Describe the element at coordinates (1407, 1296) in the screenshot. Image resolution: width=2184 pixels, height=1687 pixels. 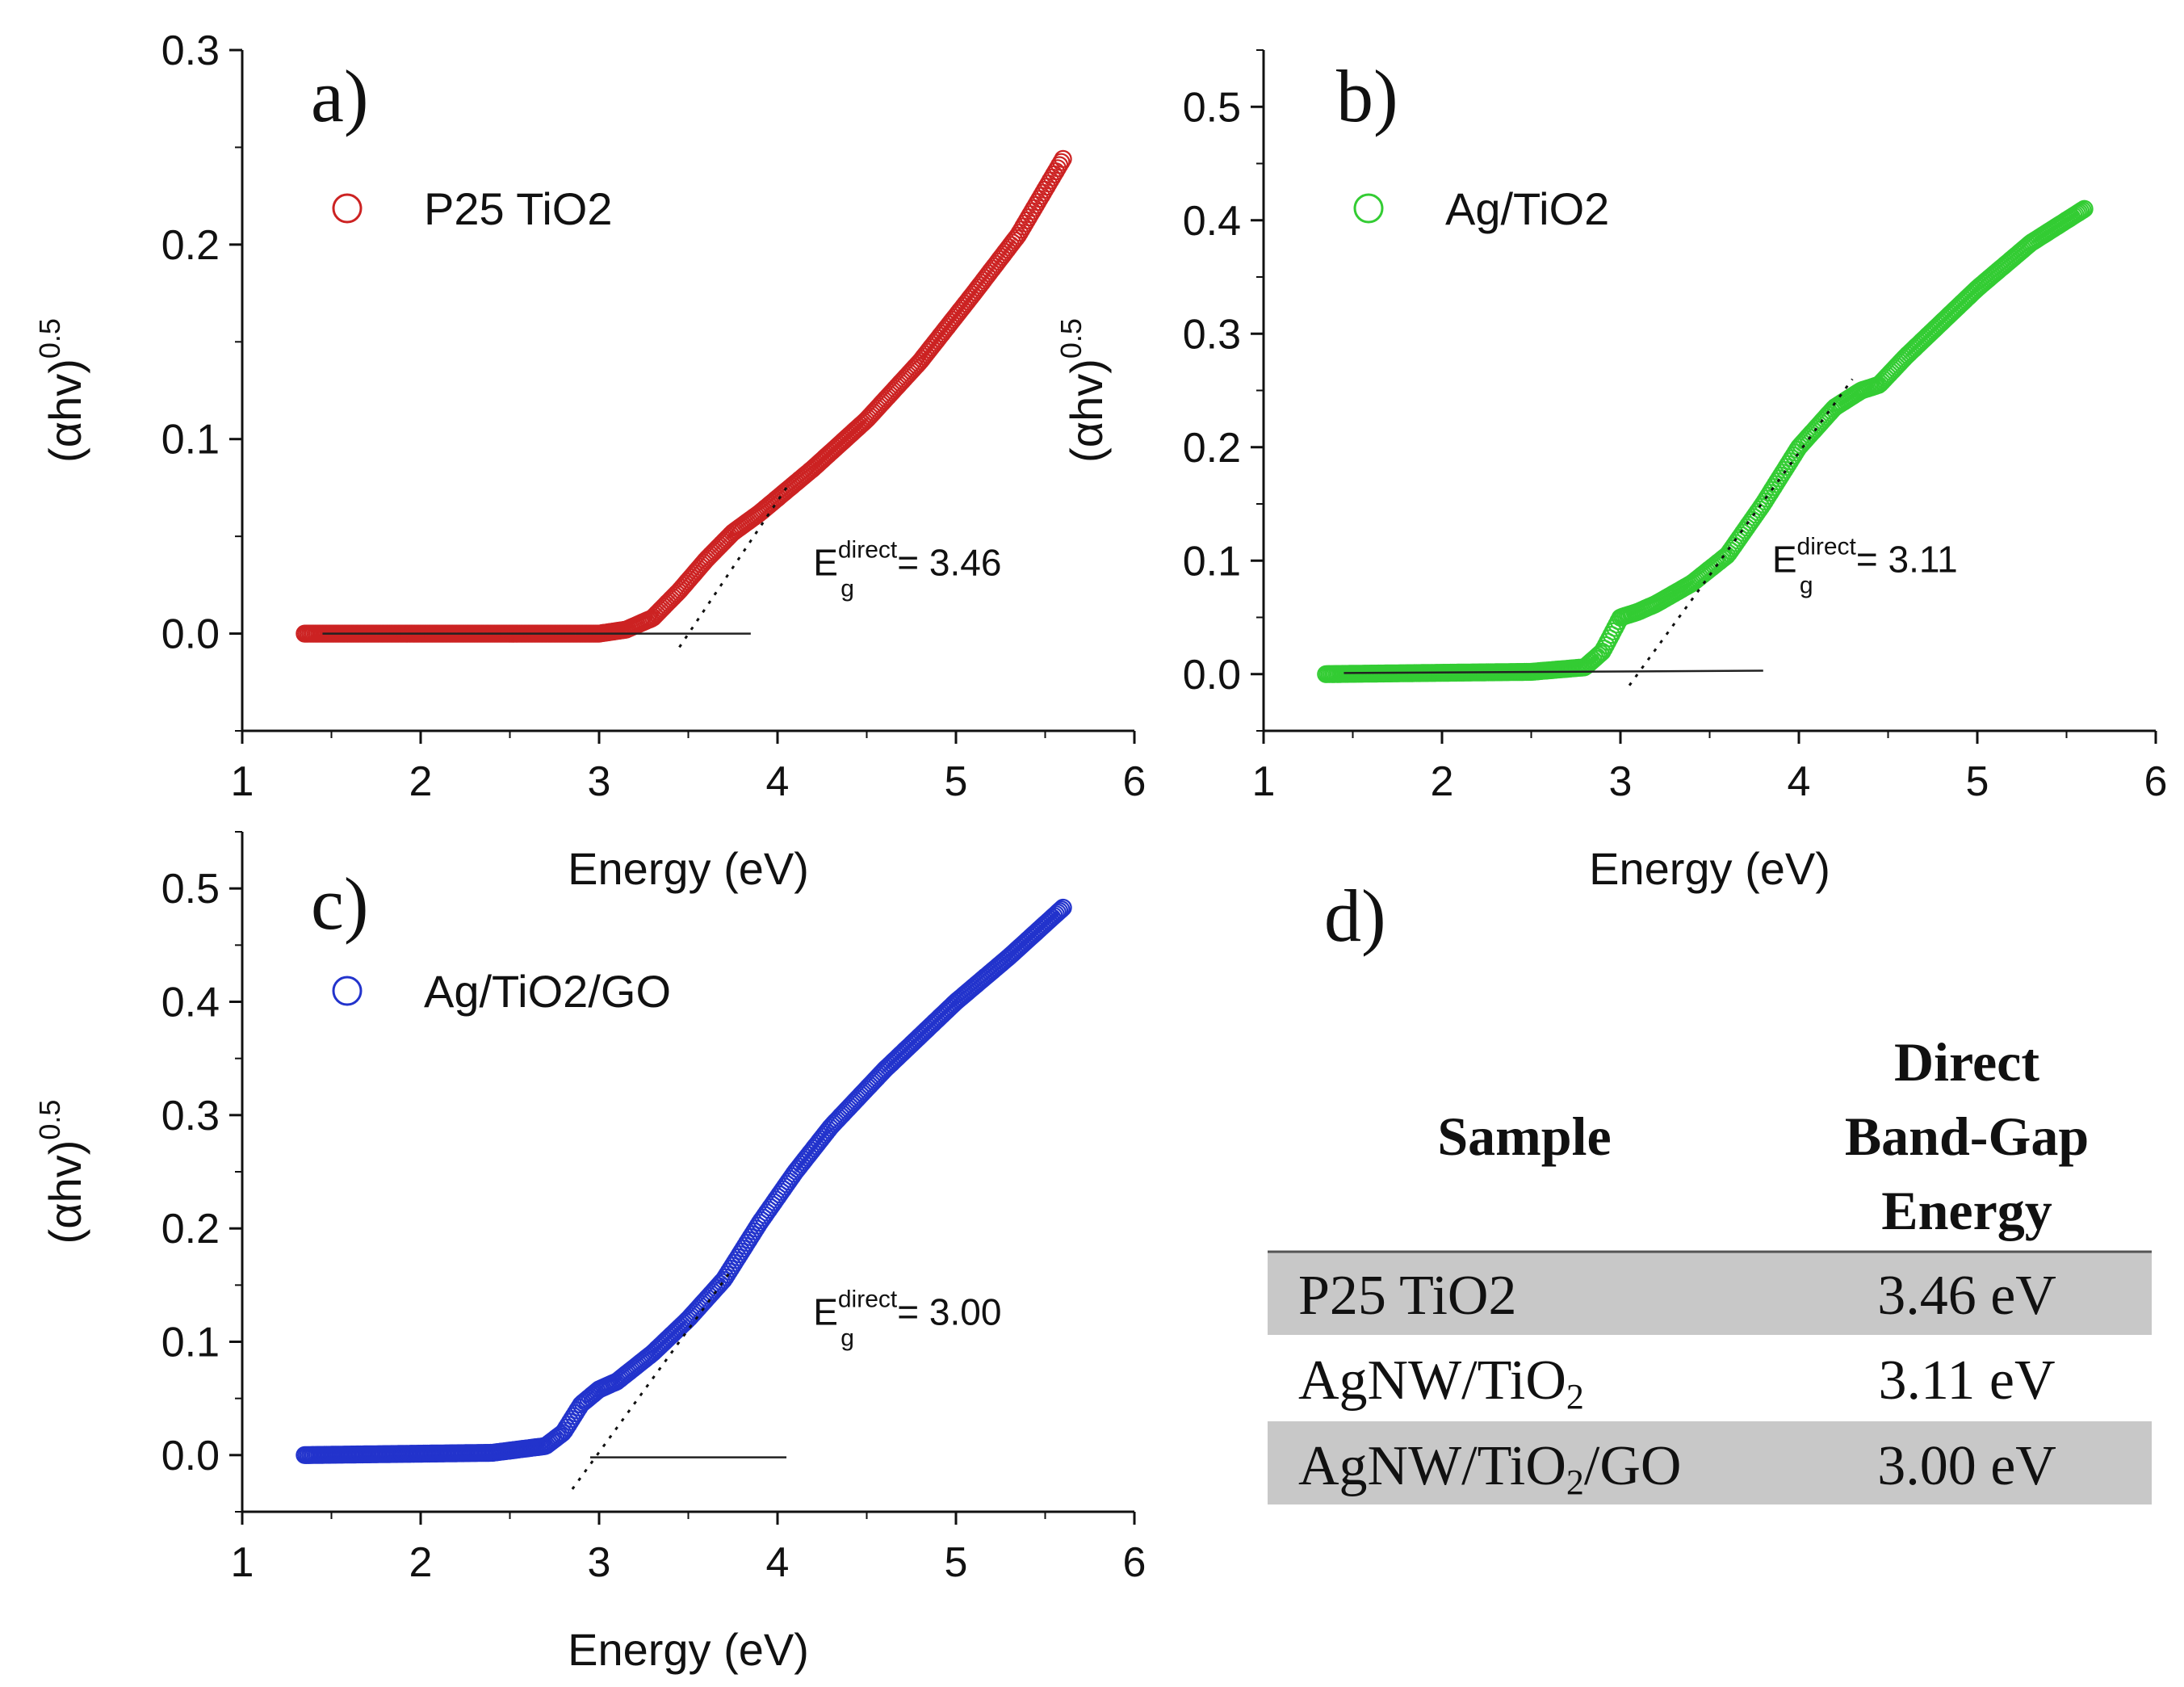
I see `table-cell-sample: P25 TiO2` at that location.